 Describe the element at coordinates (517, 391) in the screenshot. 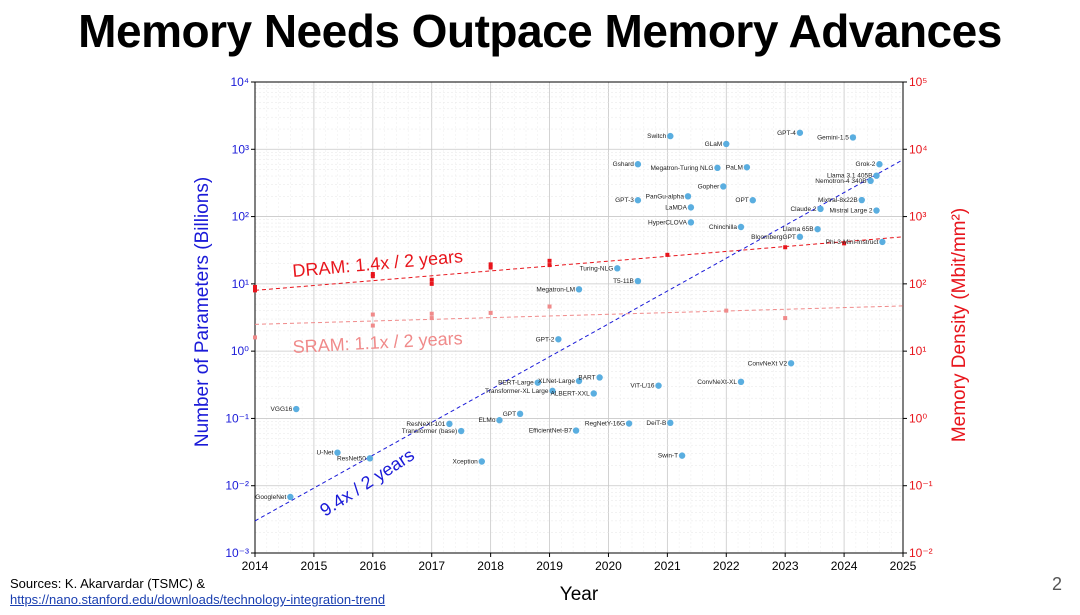

I see `model-label: Transformer-XL Large` at that location.